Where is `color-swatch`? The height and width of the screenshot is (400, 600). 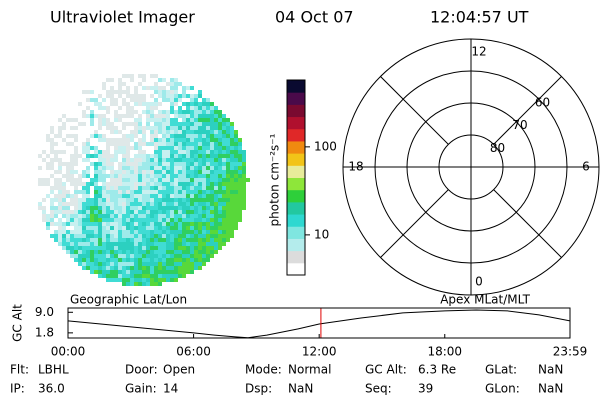
color-swatch is located at coordinates (296, 208).